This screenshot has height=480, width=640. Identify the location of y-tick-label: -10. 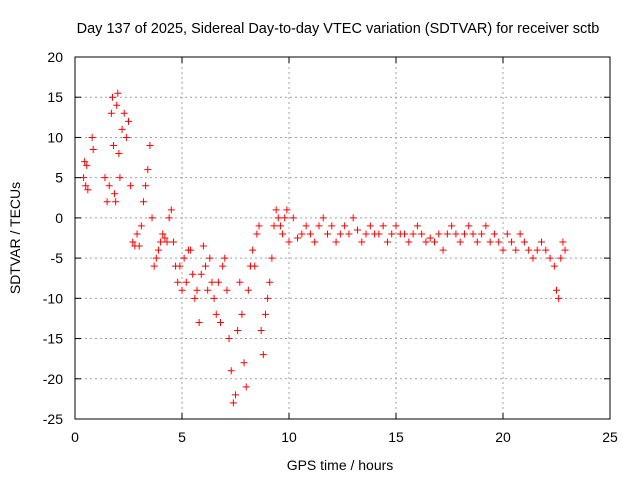
(53, 298).